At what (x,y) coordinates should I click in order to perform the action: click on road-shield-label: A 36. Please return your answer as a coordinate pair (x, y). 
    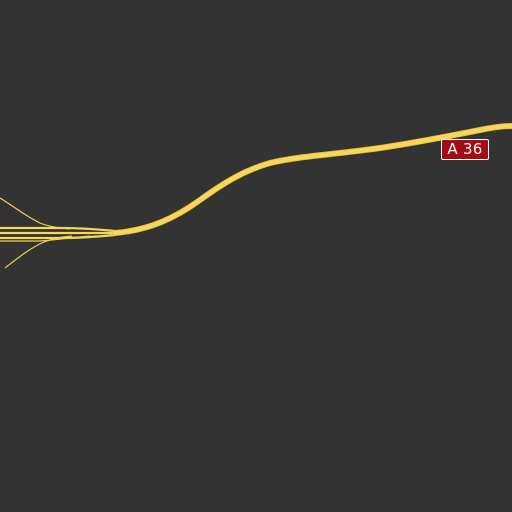
    Looking at the image, I should click on (464, 149).